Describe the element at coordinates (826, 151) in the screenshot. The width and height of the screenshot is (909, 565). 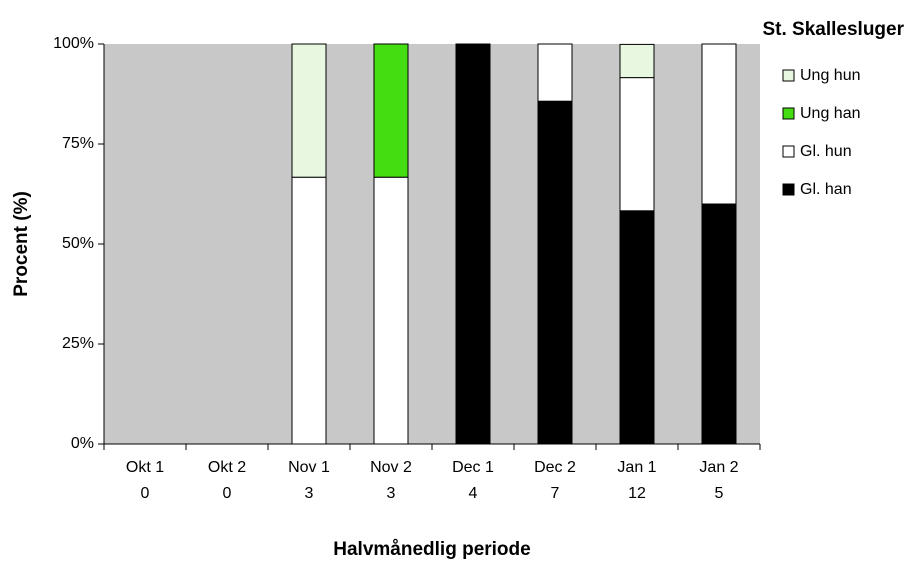
I see `legend-label: Gl. hun` at that location.